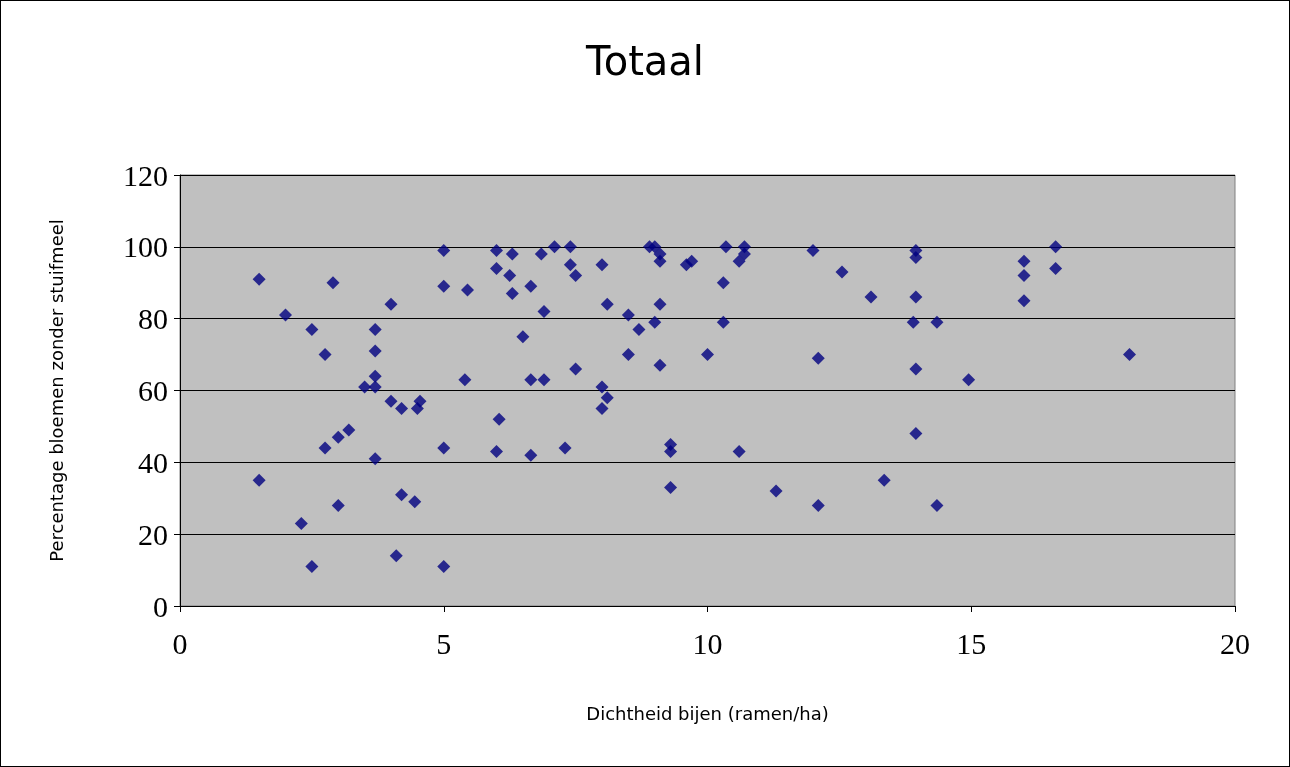 This screenshot has height=767, width=1290. Describe the element at coordinates (145, 247) in the screenshot. I see `y-tick-label: 100` at that location.